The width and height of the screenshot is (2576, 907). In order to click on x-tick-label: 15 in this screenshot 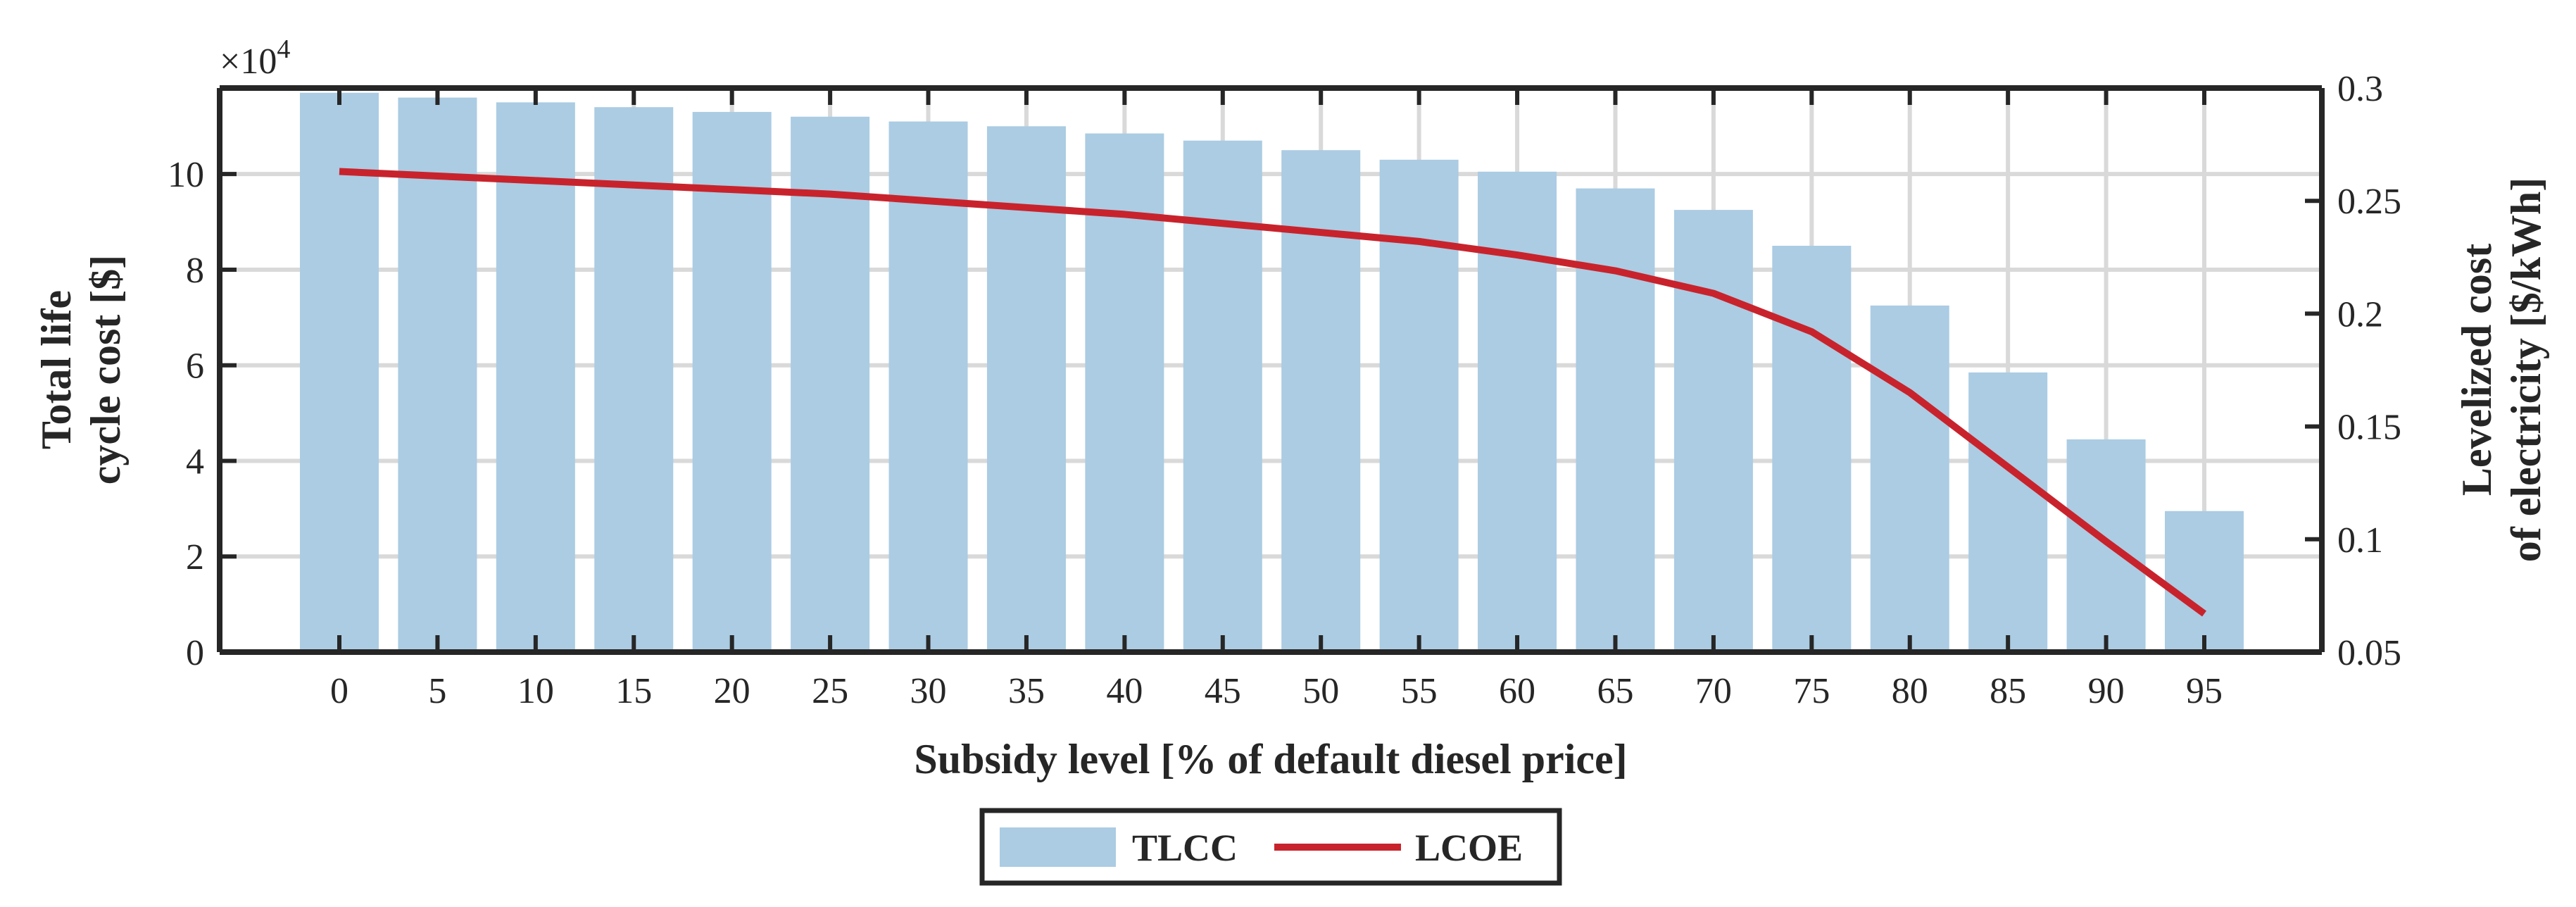, I will do `click(633, 691)`.